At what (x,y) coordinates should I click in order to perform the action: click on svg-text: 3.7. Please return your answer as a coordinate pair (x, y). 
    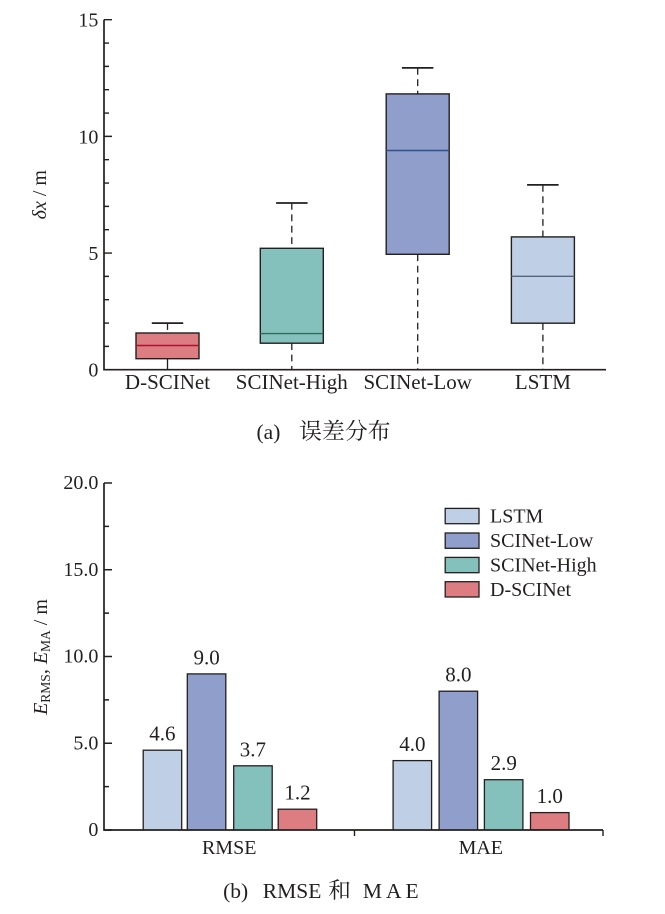
    Looking at the image, I should click on (253, 749).